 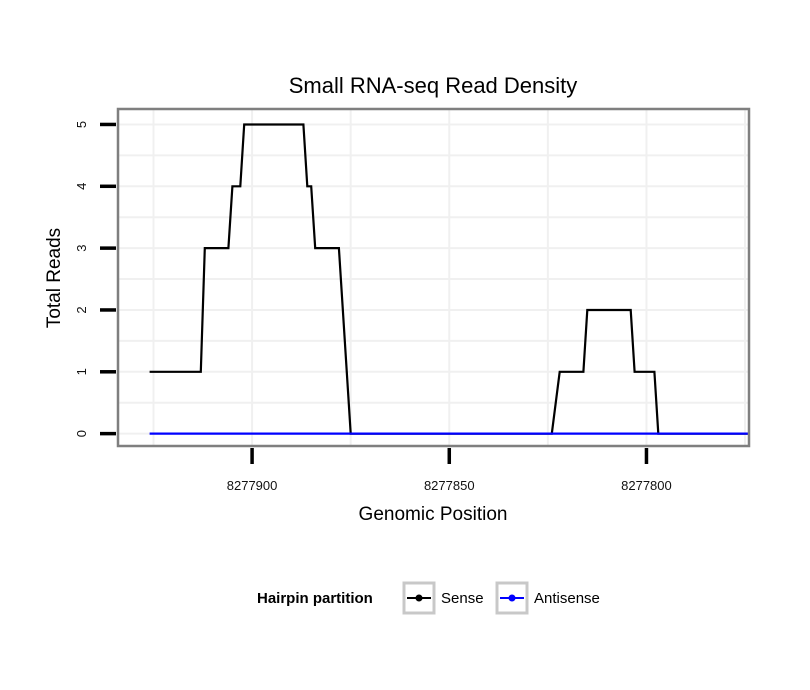 What do you see at coordinates (462, 598) in the screenshot?
I see `legend-label-sense: Sense` at bounding box center [462, 598].